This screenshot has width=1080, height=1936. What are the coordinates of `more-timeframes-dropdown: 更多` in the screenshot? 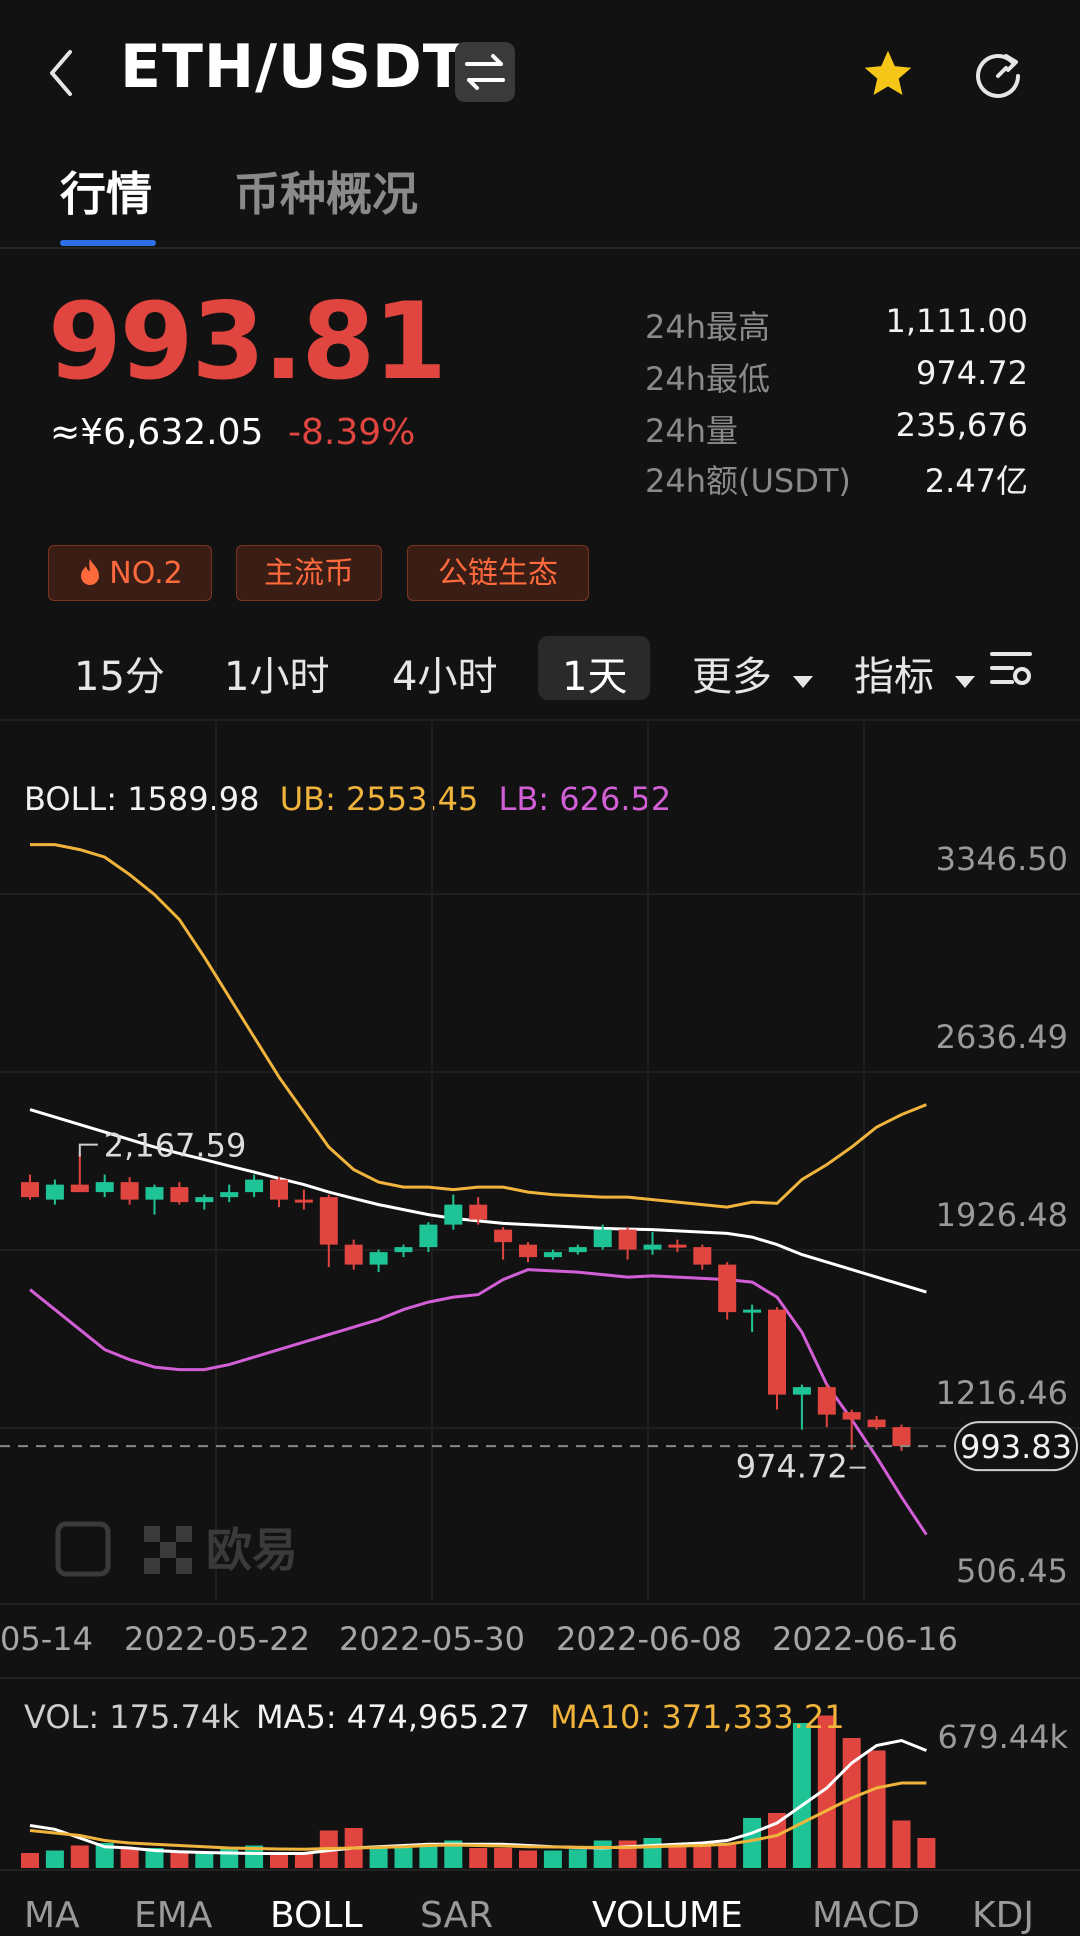 It's located at (753, 673).